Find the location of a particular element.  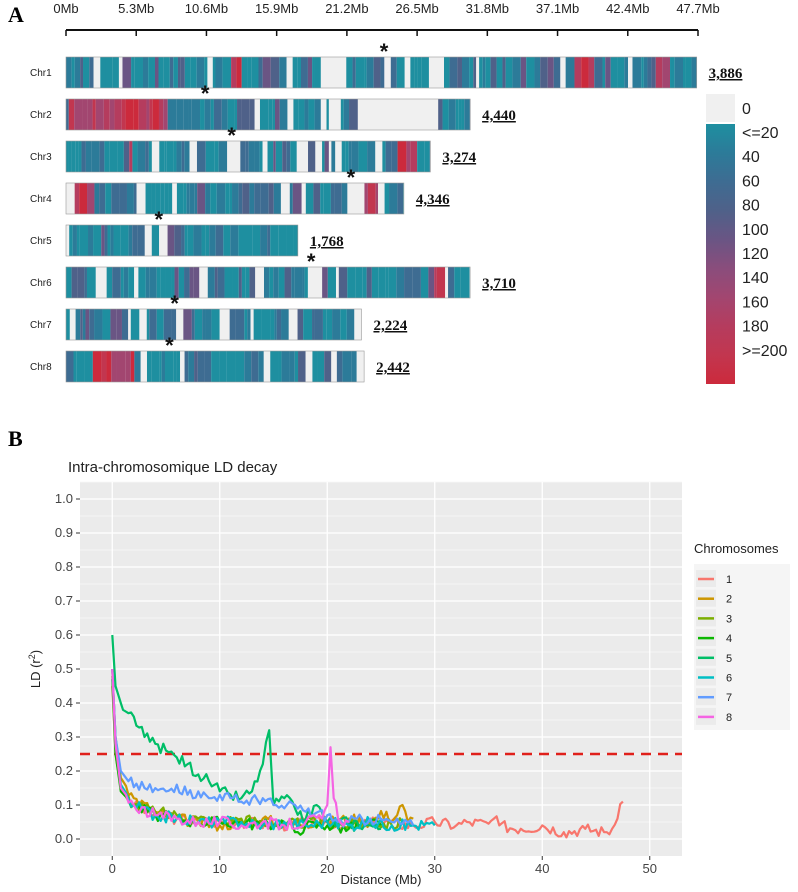

snp-count-label: 4,440 is located at coordinates (499, 116).